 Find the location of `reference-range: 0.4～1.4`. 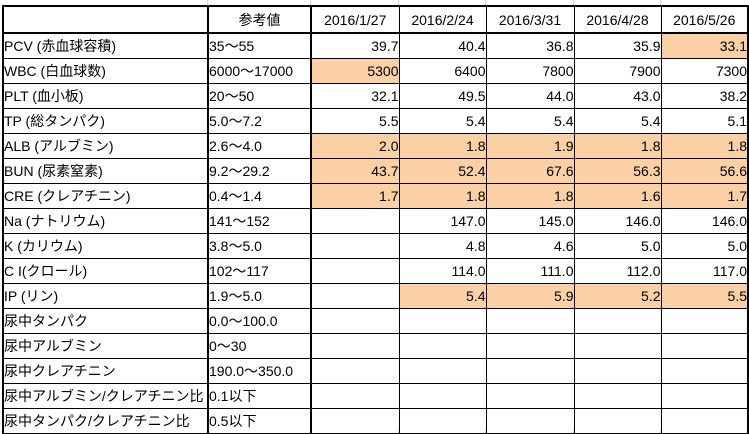

reference-range: 0.4～1.4 is located at coordinates (259, 196).